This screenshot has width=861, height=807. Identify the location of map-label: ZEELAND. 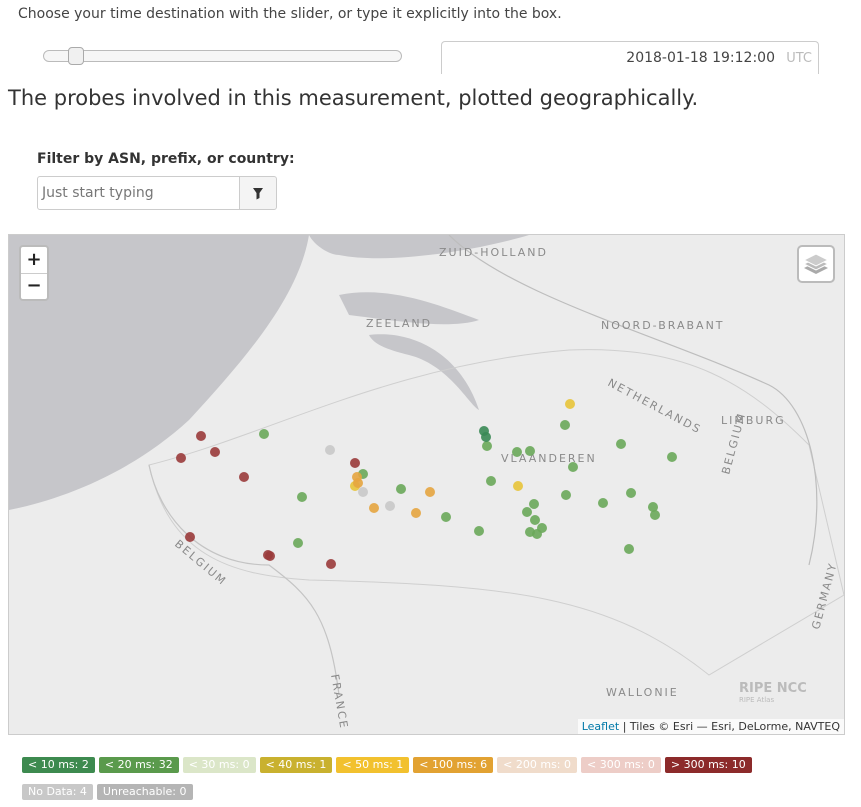
(399, 323).